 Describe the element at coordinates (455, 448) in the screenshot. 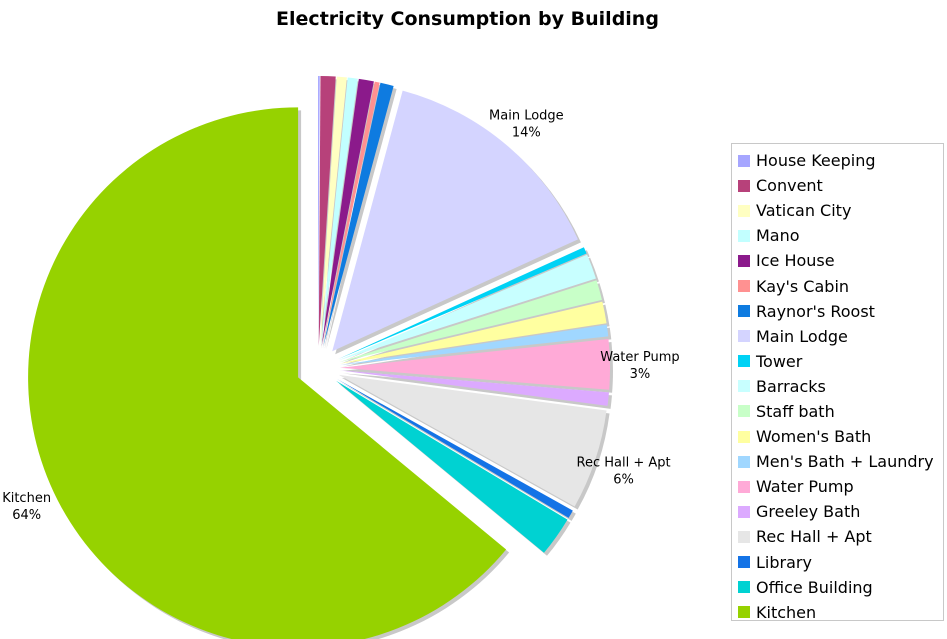

I see `pie-slice-library` at that location.